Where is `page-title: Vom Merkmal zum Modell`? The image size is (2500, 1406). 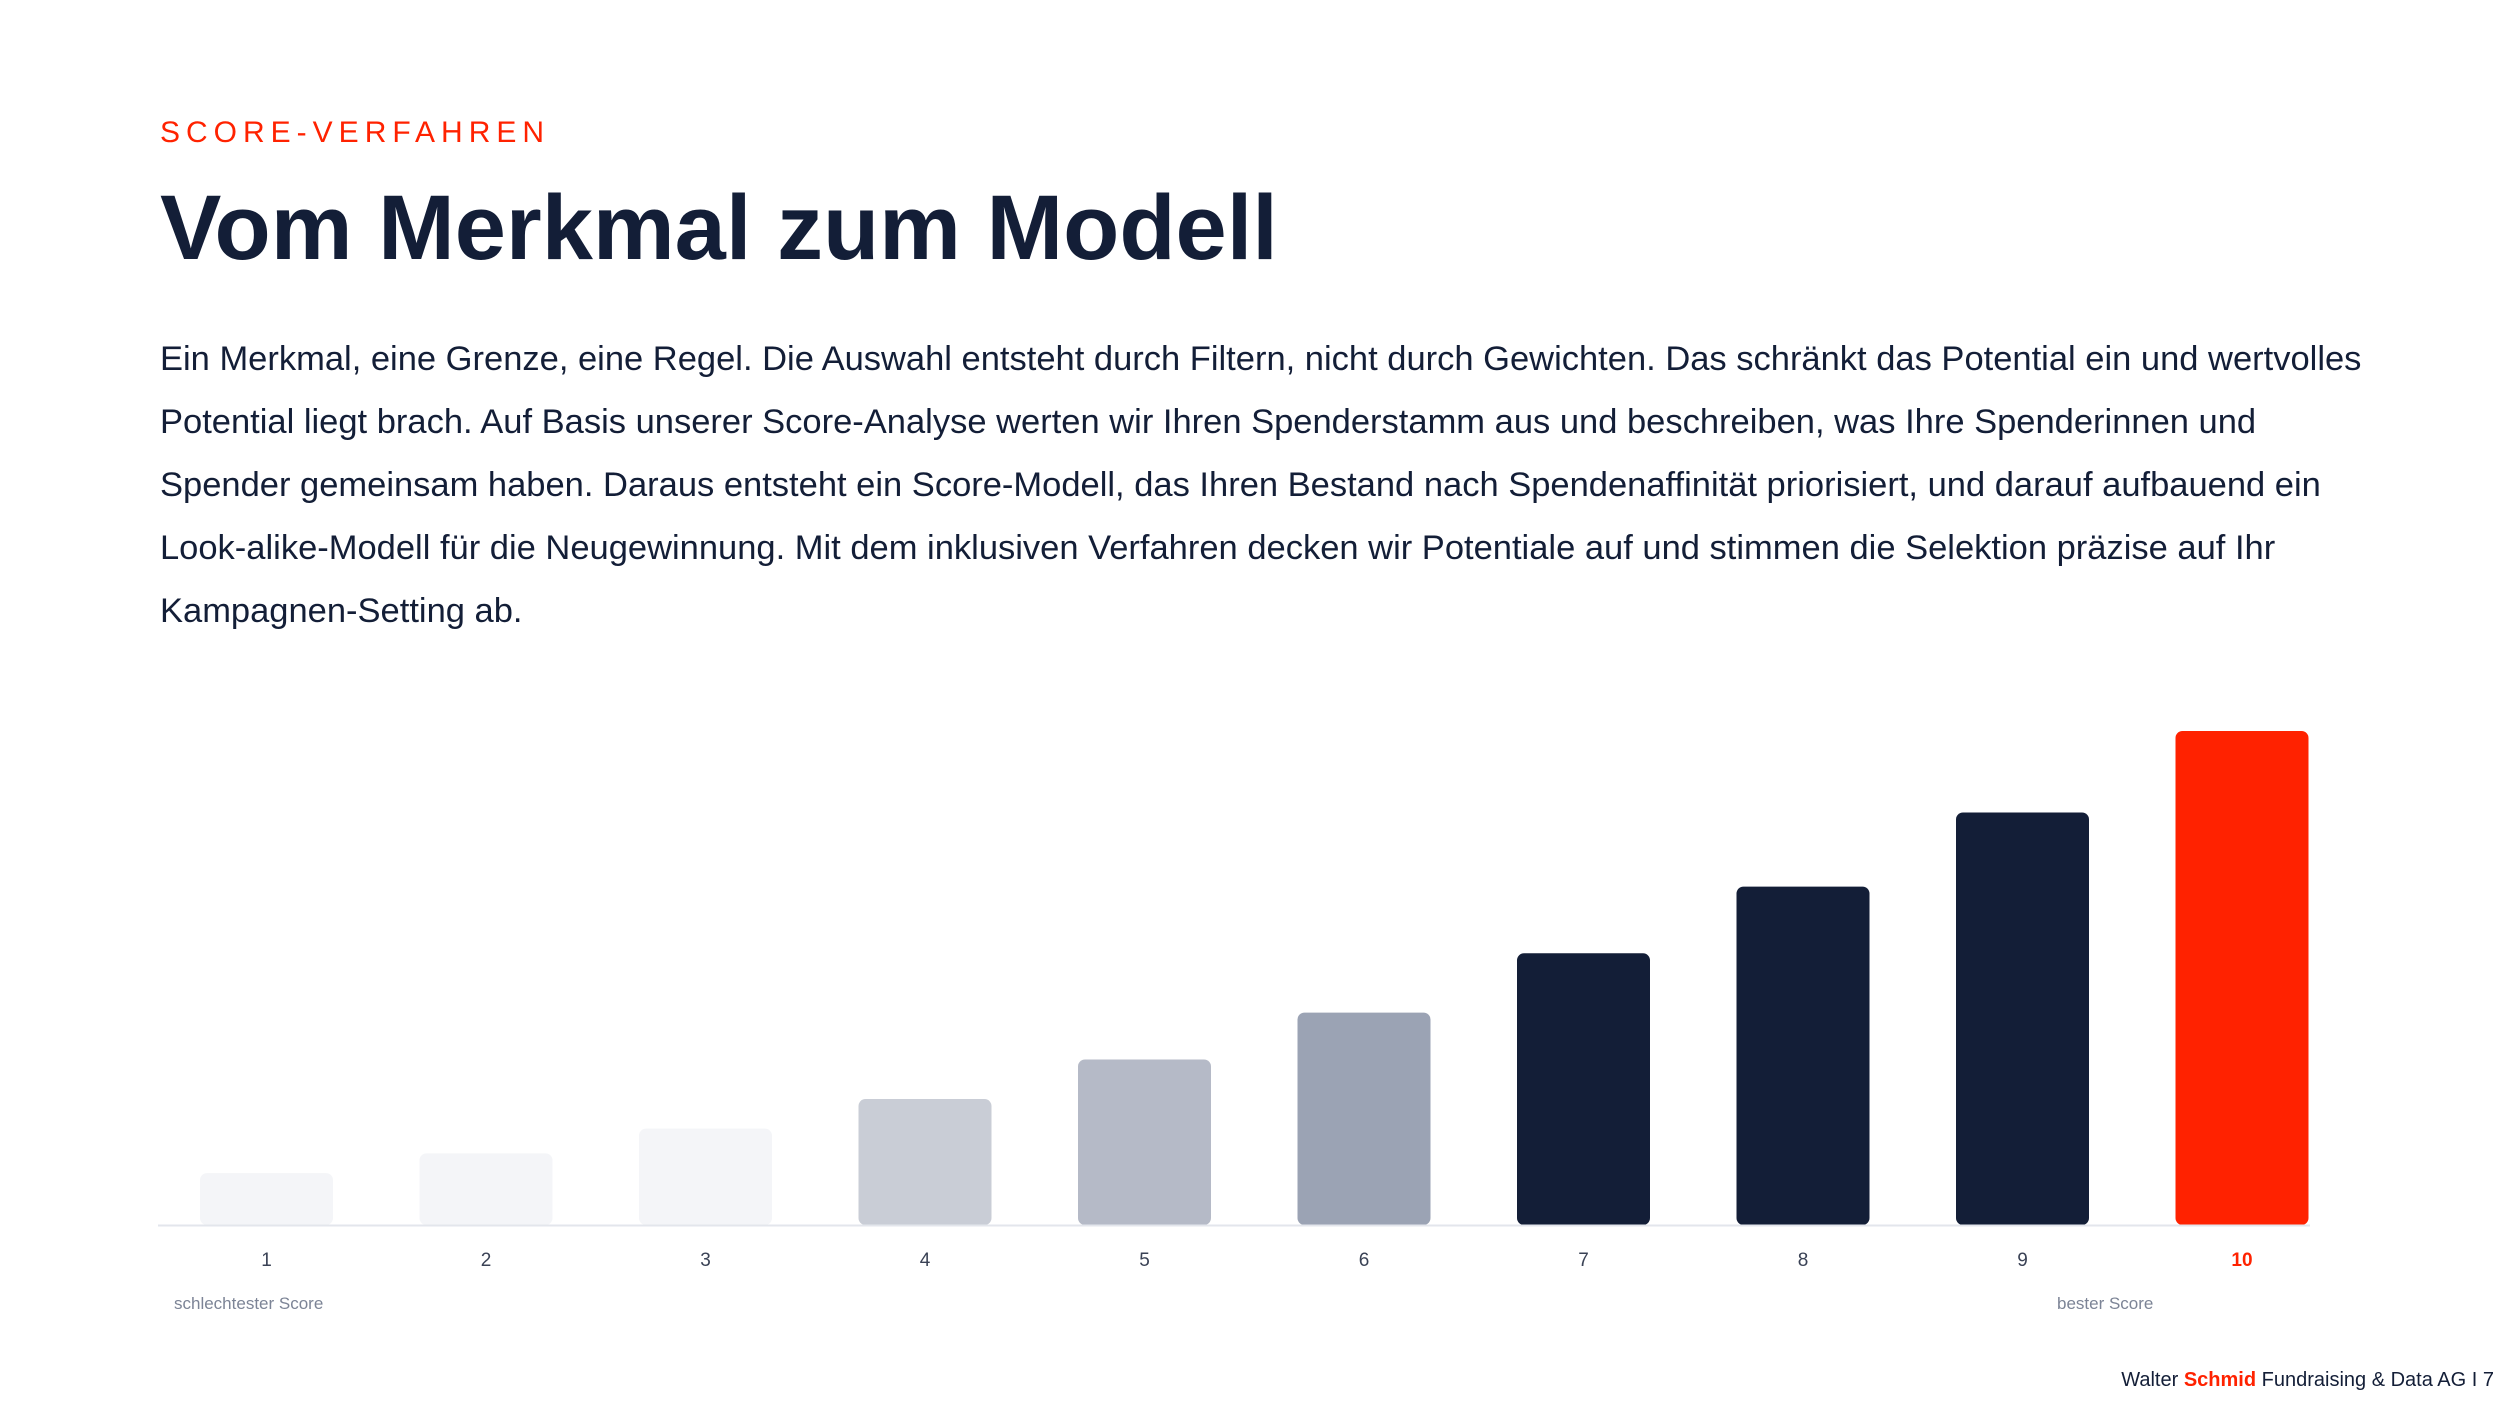 page-title: Vom Merkmal zum Modell is located at coordinates (719, 228).